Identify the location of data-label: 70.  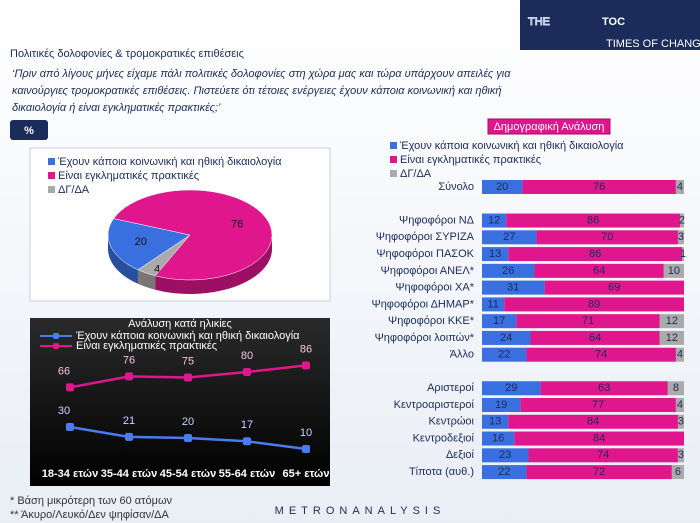
(607, 237).